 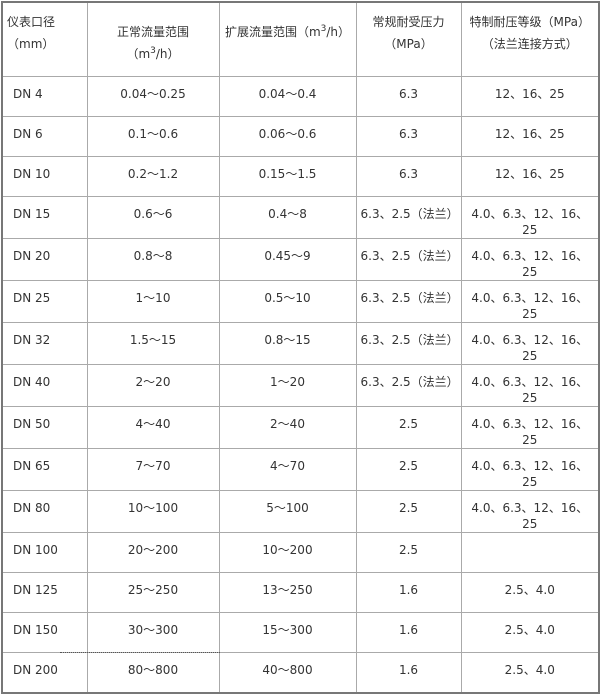 What do you see at coordinates (153, 301) in the screenshot?
I see `cell-normal-flow: 1～10` at bounding box center [153, 301].